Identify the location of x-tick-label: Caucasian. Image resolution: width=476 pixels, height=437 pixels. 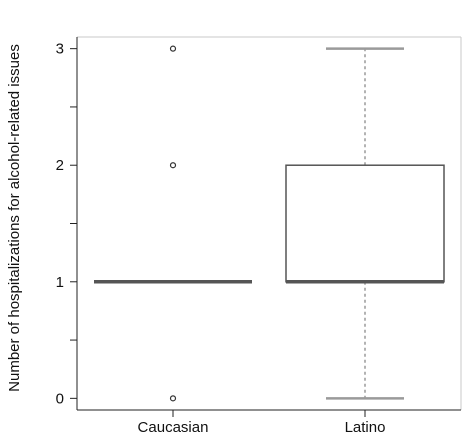
(173, 427).